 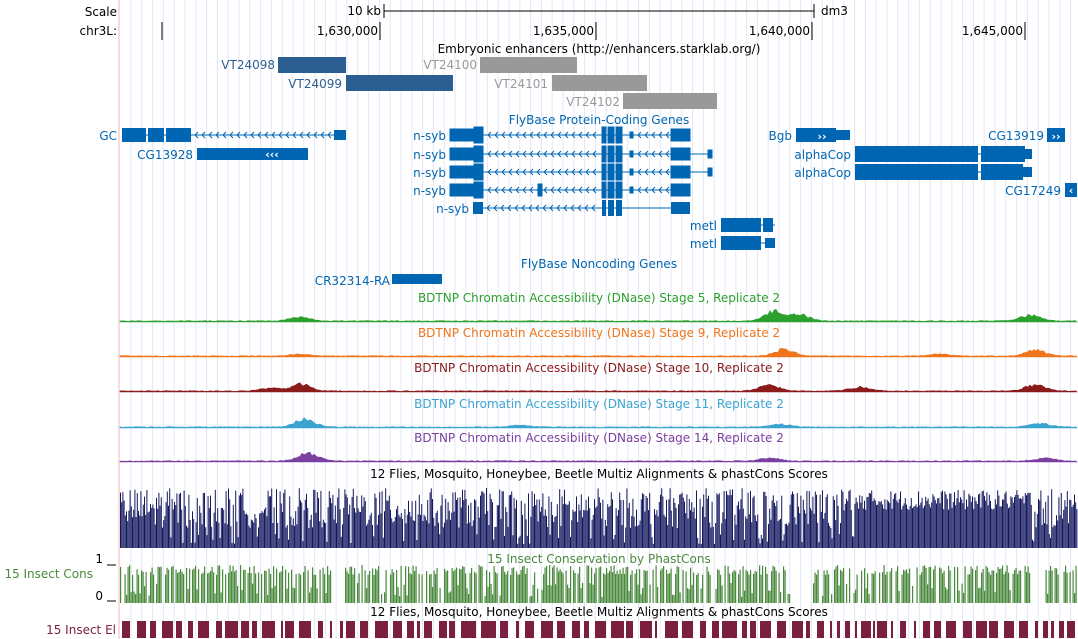 I want to click on gene-metl-1: metl, so click(x=732, y=225).